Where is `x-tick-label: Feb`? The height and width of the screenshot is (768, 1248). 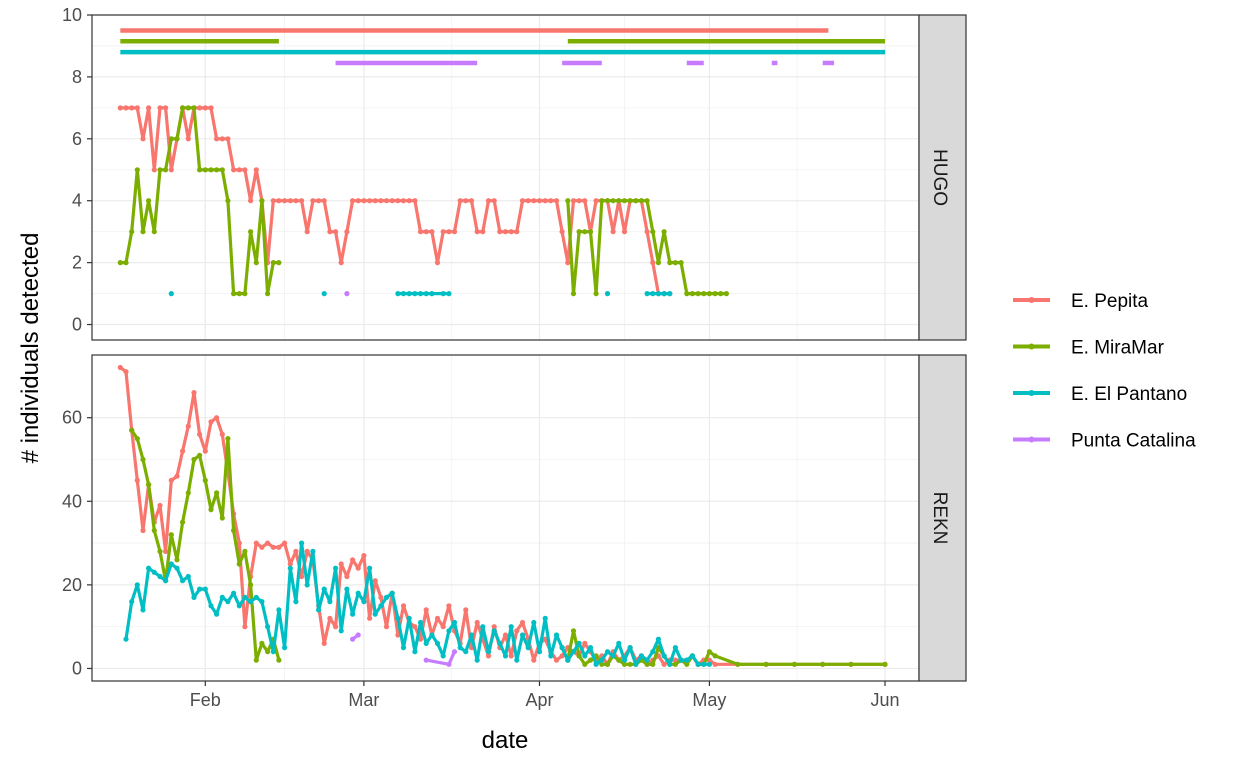 x-tick-label: Feb is located at coordinates (205, 700).